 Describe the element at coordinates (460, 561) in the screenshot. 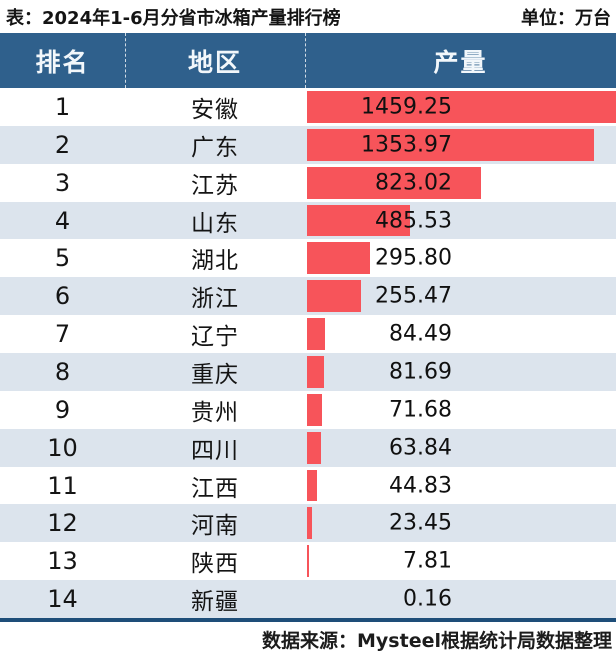

I see `production-cell: 7.81` at that location.